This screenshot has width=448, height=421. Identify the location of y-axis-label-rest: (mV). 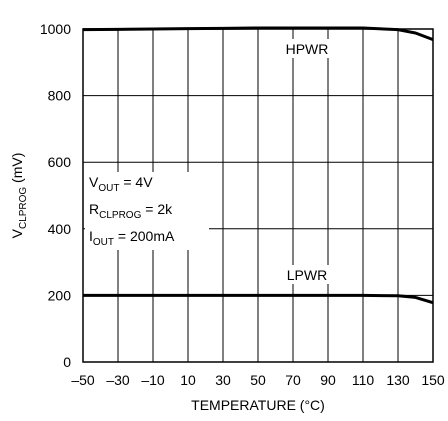
(17, 170).